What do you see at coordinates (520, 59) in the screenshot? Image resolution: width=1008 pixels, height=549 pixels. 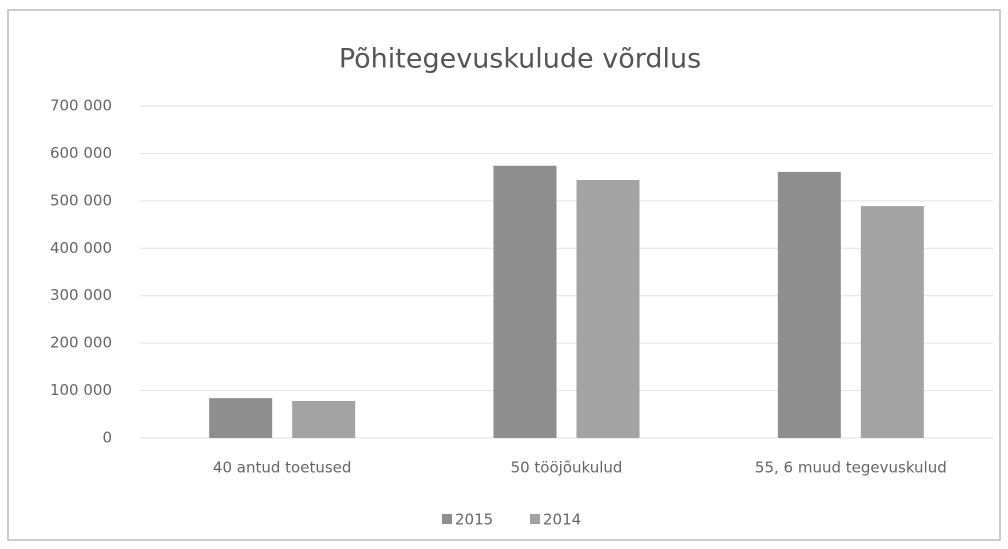 I see `chart-title: Põhitegevuskulude võrdlus` at bounding box center [520, 59].